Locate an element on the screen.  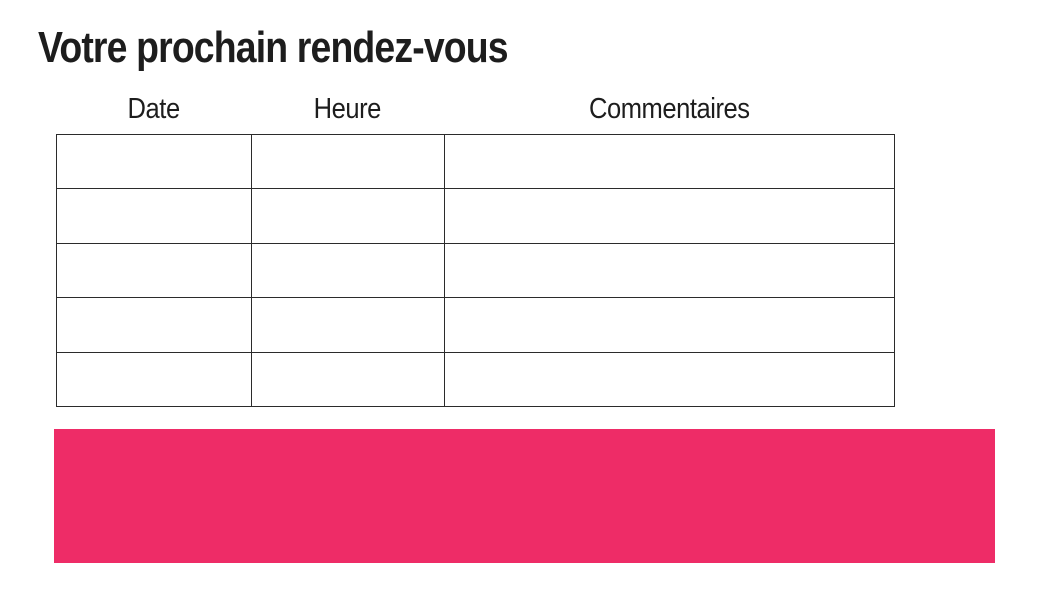
column-header-commentaires-label: Commentaires is located at coordinates (669, 108).